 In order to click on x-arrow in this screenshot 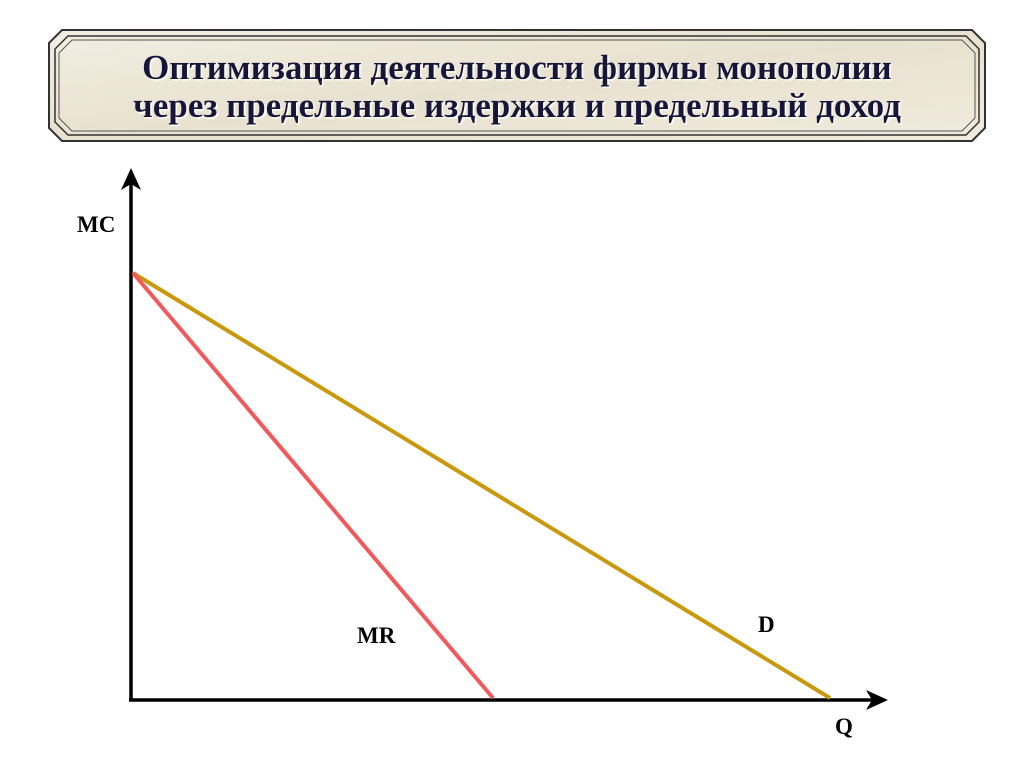, I will do `click(877, 700)`.